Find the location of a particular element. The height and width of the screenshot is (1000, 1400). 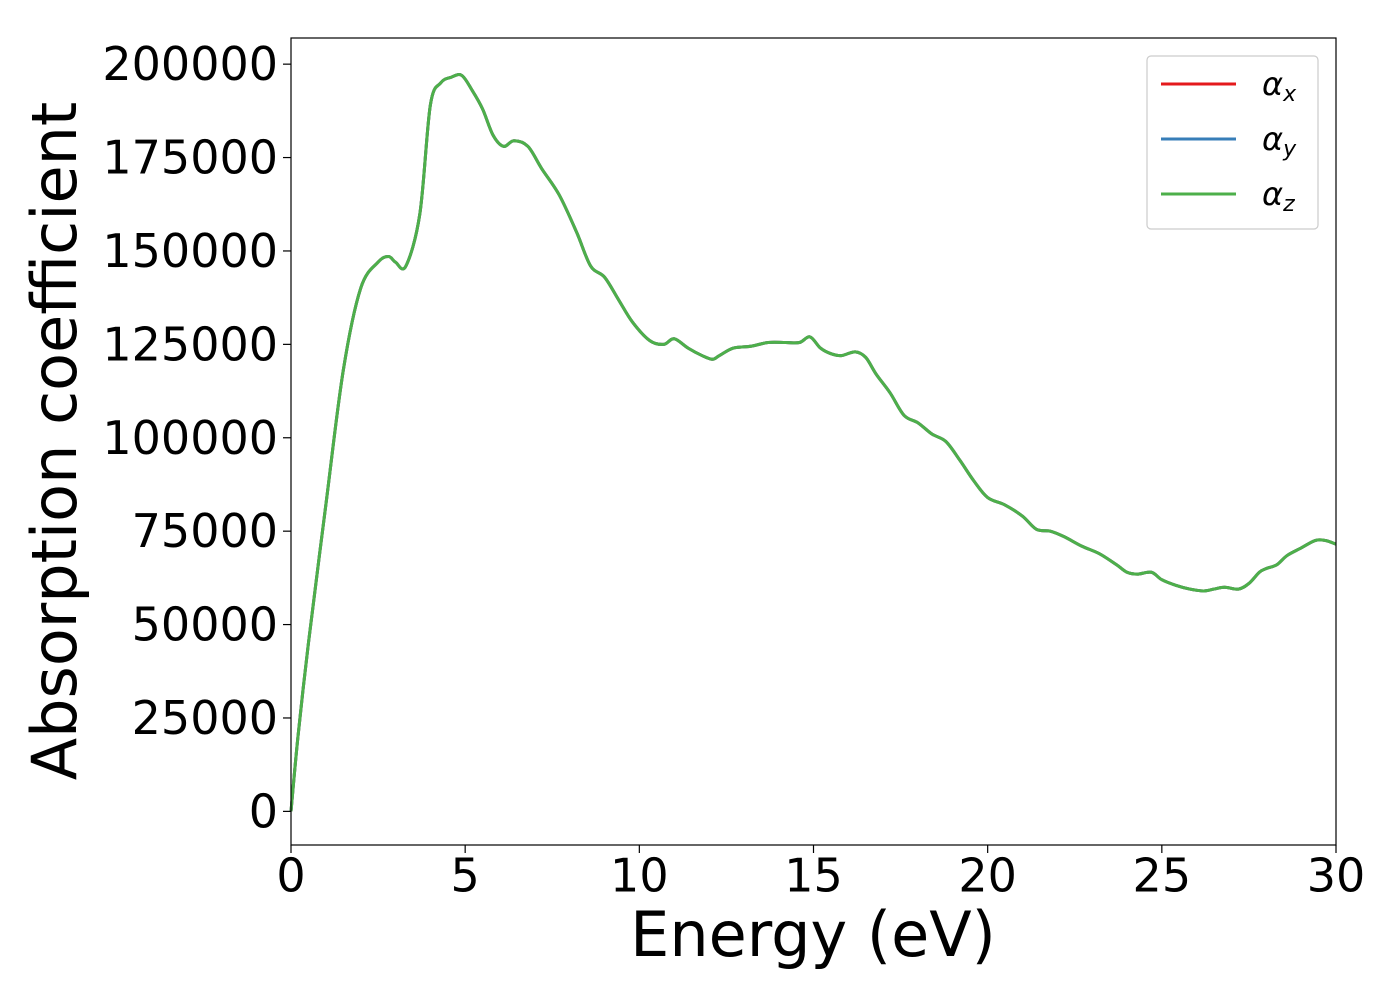

y-tick-label: 100000 is located at coordinates (190, 438).